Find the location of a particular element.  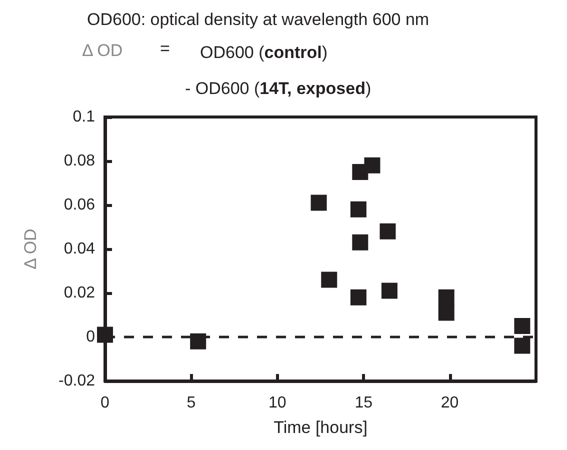

y-tick-label: 0 is located at coordinates (91, 337).